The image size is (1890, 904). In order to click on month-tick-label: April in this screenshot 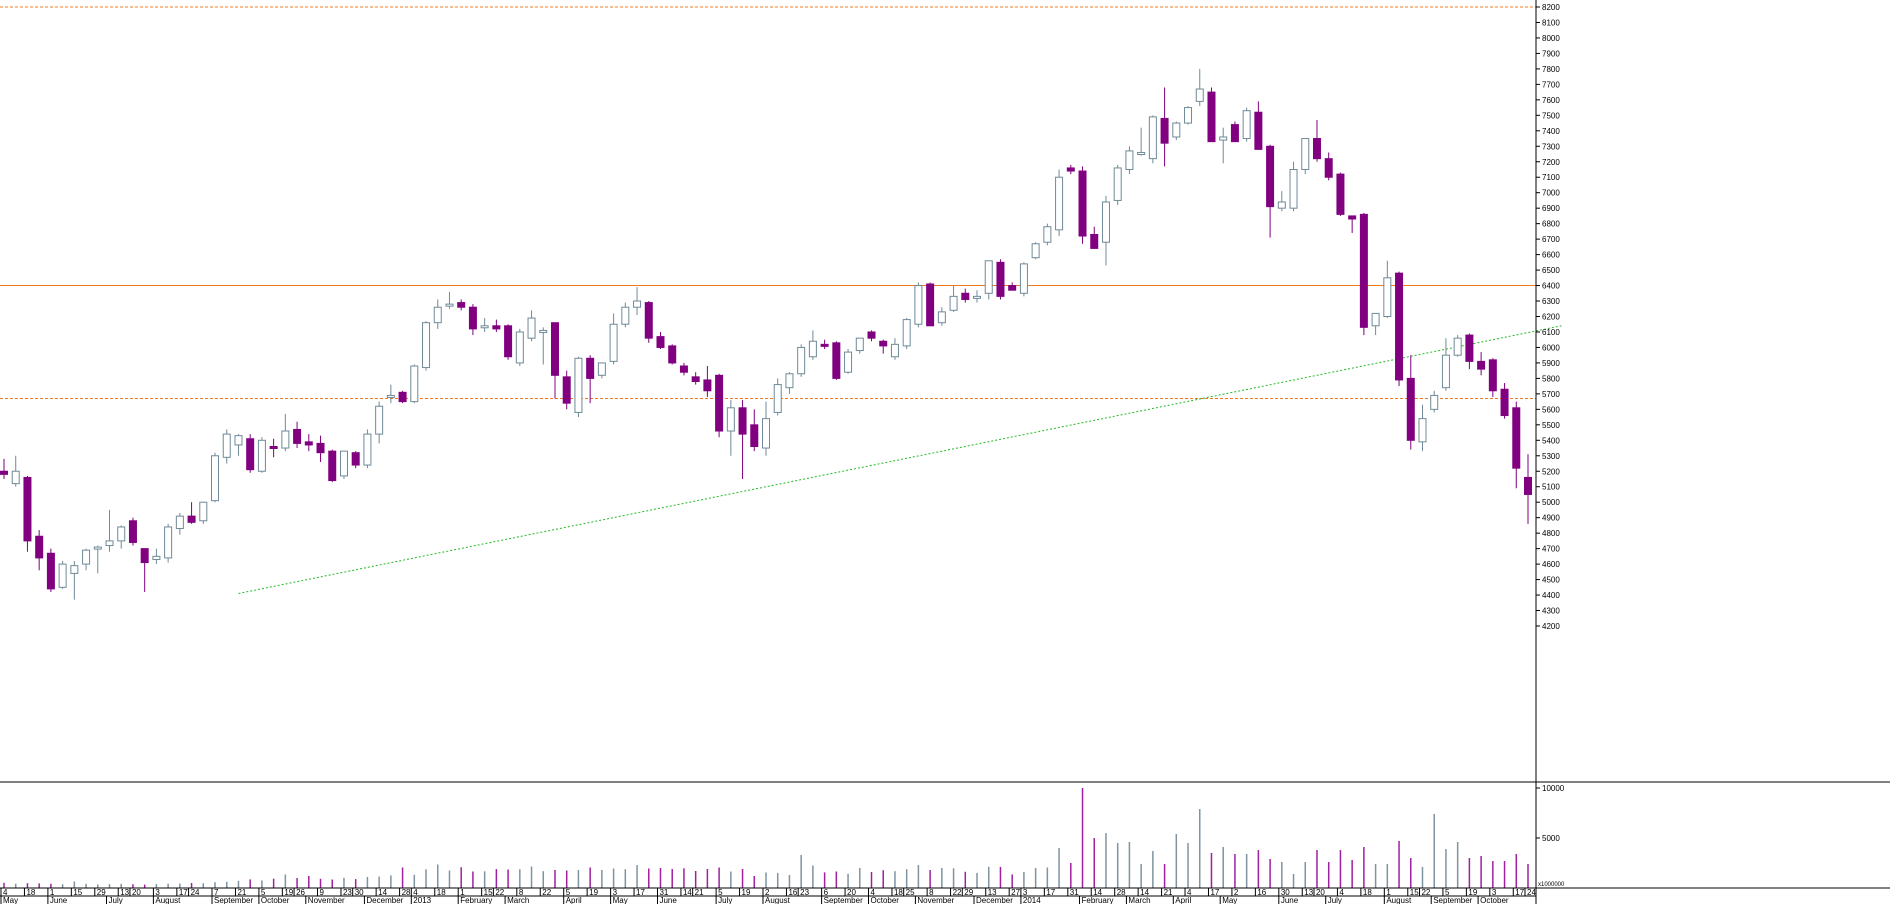, I will do `click(1183, 900)`.